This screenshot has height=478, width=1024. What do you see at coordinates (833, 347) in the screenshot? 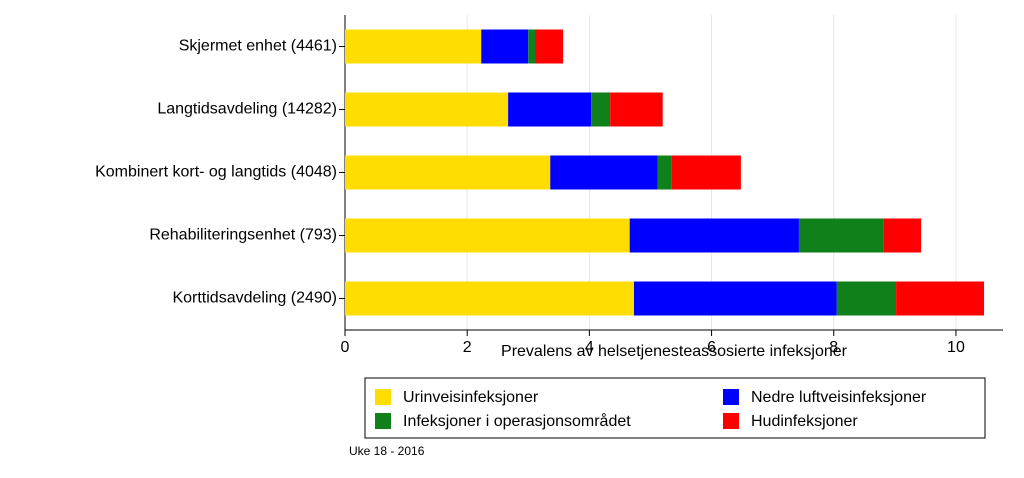
I see `x-tick-label: 8` at bounding box center [833, 347].